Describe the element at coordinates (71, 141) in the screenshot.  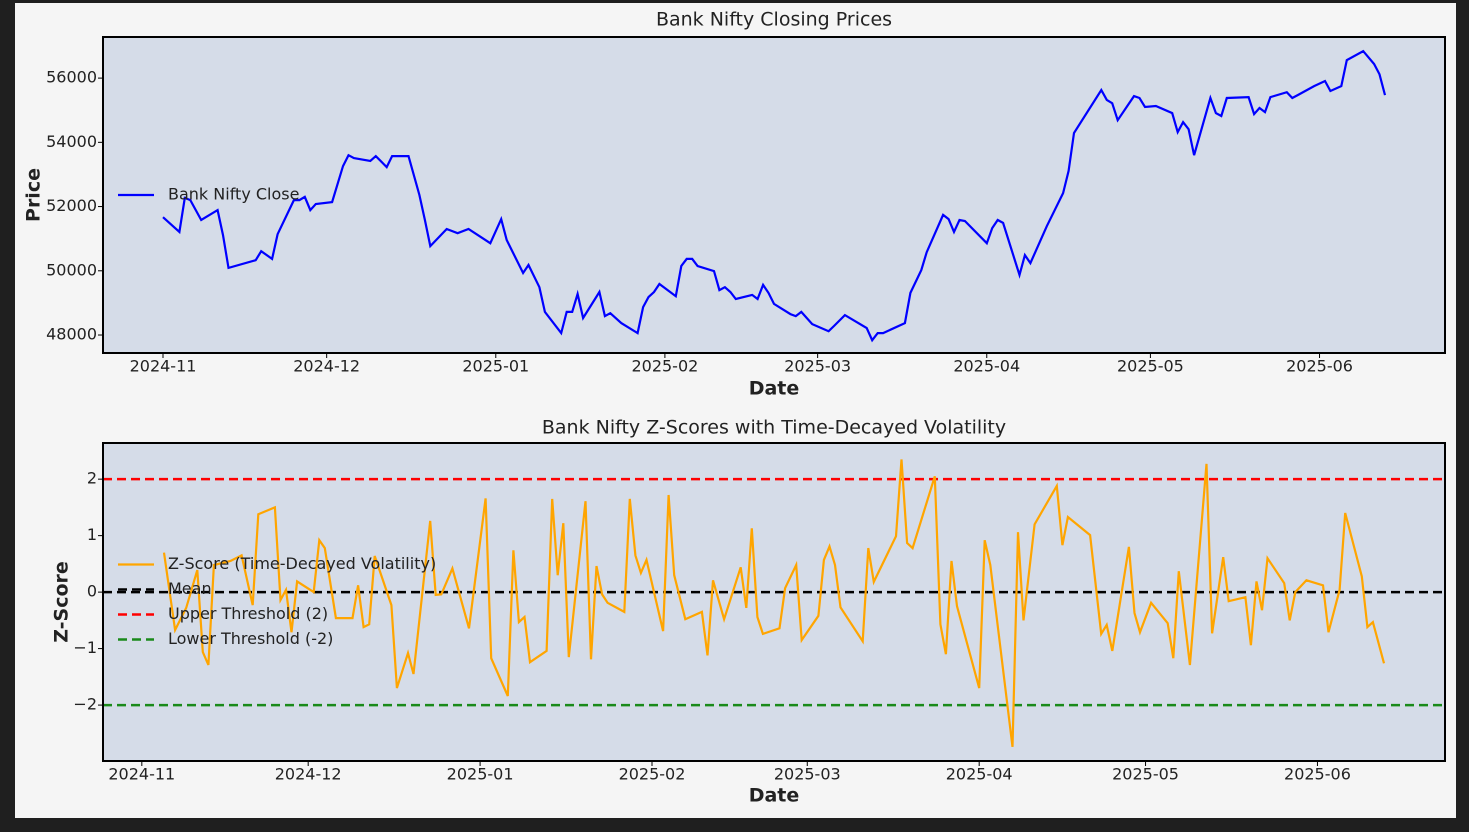
I see `y-tick-label: 54000` at that location.